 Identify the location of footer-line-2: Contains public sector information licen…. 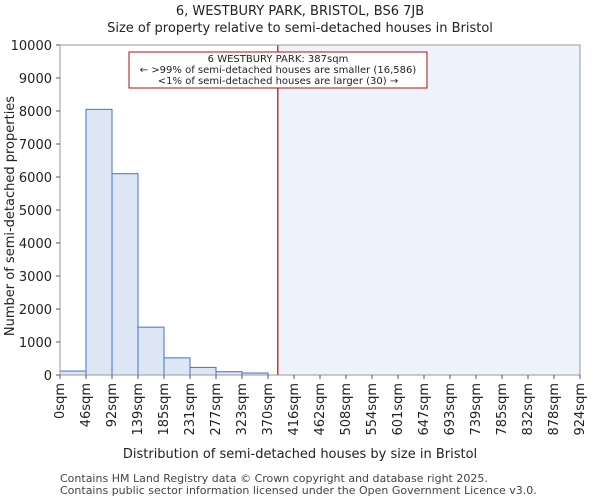
(298, 490).